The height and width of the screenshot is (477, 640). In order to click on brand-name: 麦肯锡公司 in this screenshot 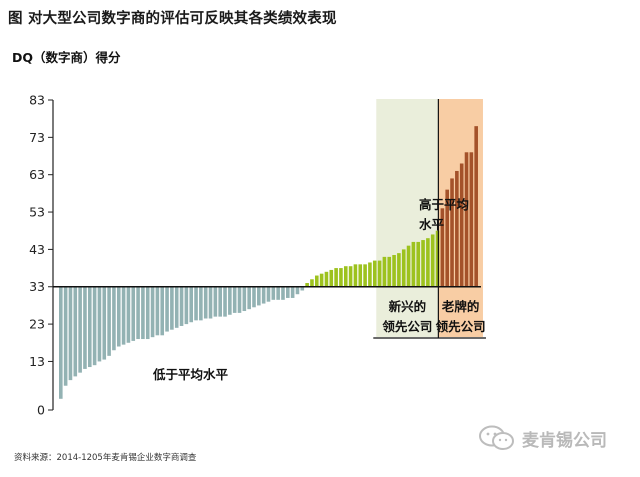, I will do `click(564, 440)`.